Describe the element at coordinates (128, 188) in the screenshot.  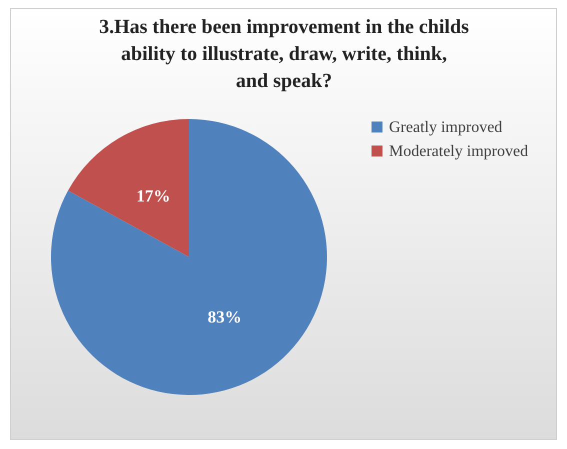
I see `pie-slice` at that location.